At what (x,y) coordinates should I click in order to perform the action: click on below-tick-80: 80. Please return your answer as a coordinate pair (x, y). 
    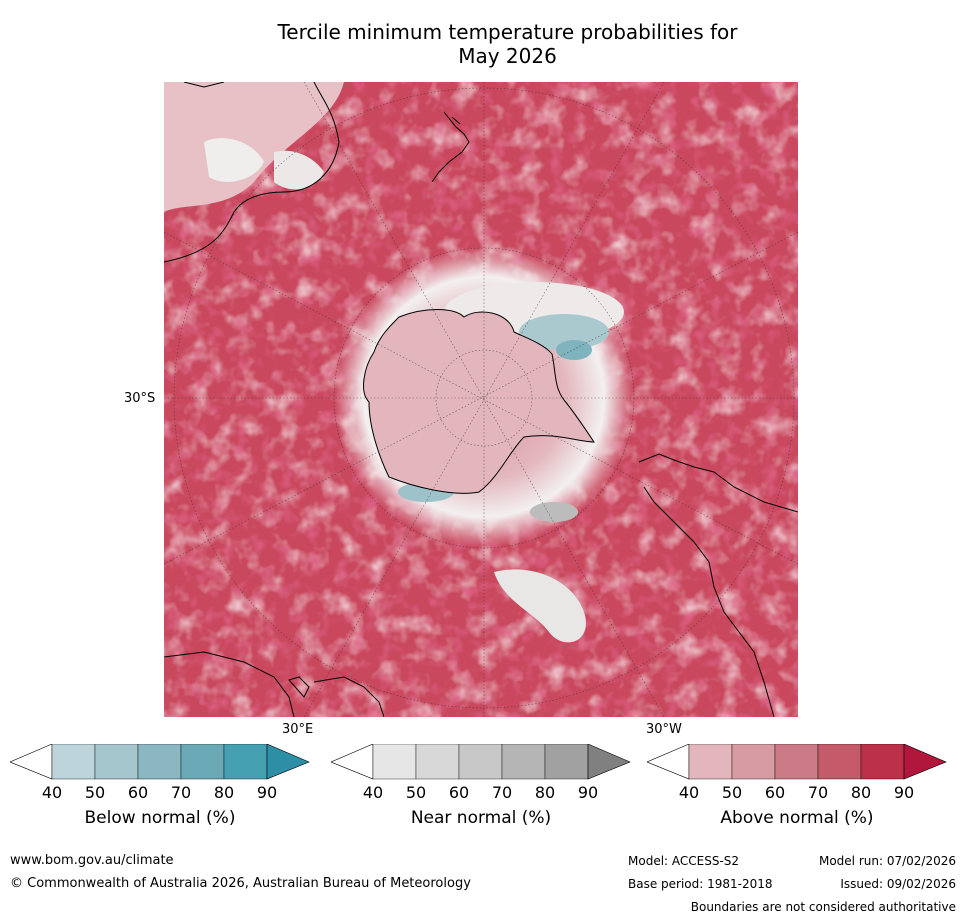
    Looking at the image, I should click on (224, 792).